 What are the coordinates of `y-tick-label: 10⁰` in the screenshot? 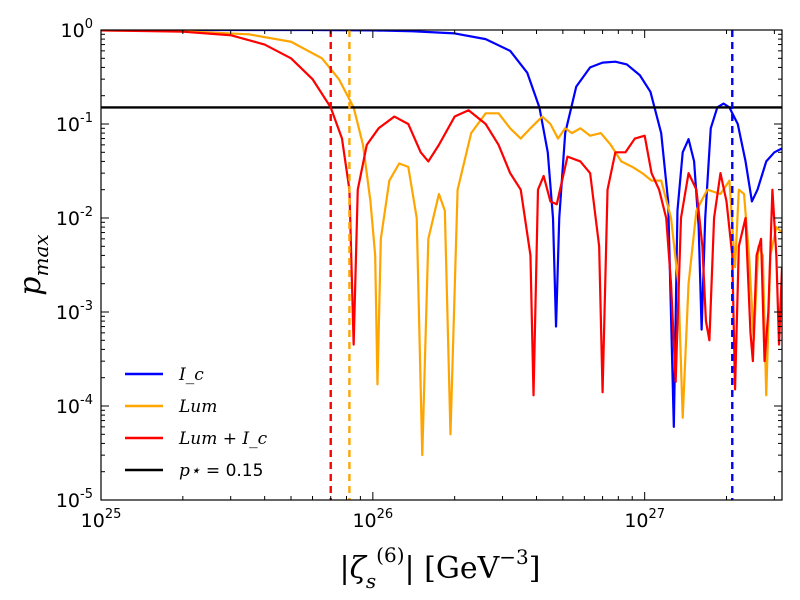 It's located at (77, 29).